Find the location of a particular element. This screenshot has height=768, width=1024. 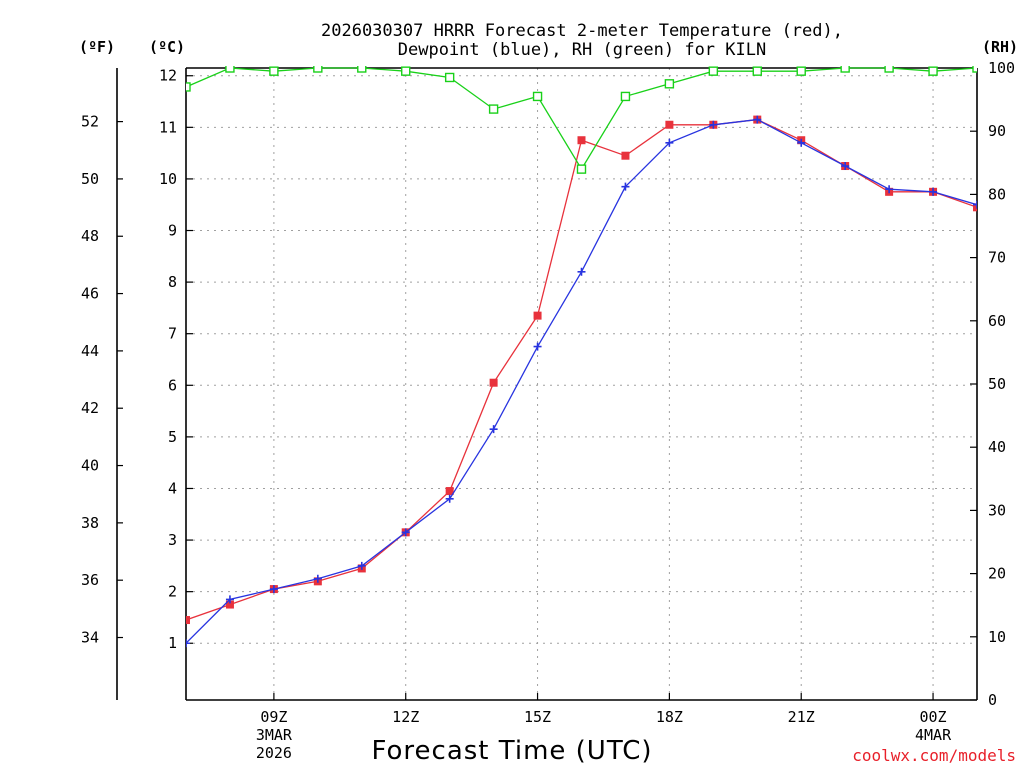

celsius-tick-label: 6 is located at coordinates (172, 385).